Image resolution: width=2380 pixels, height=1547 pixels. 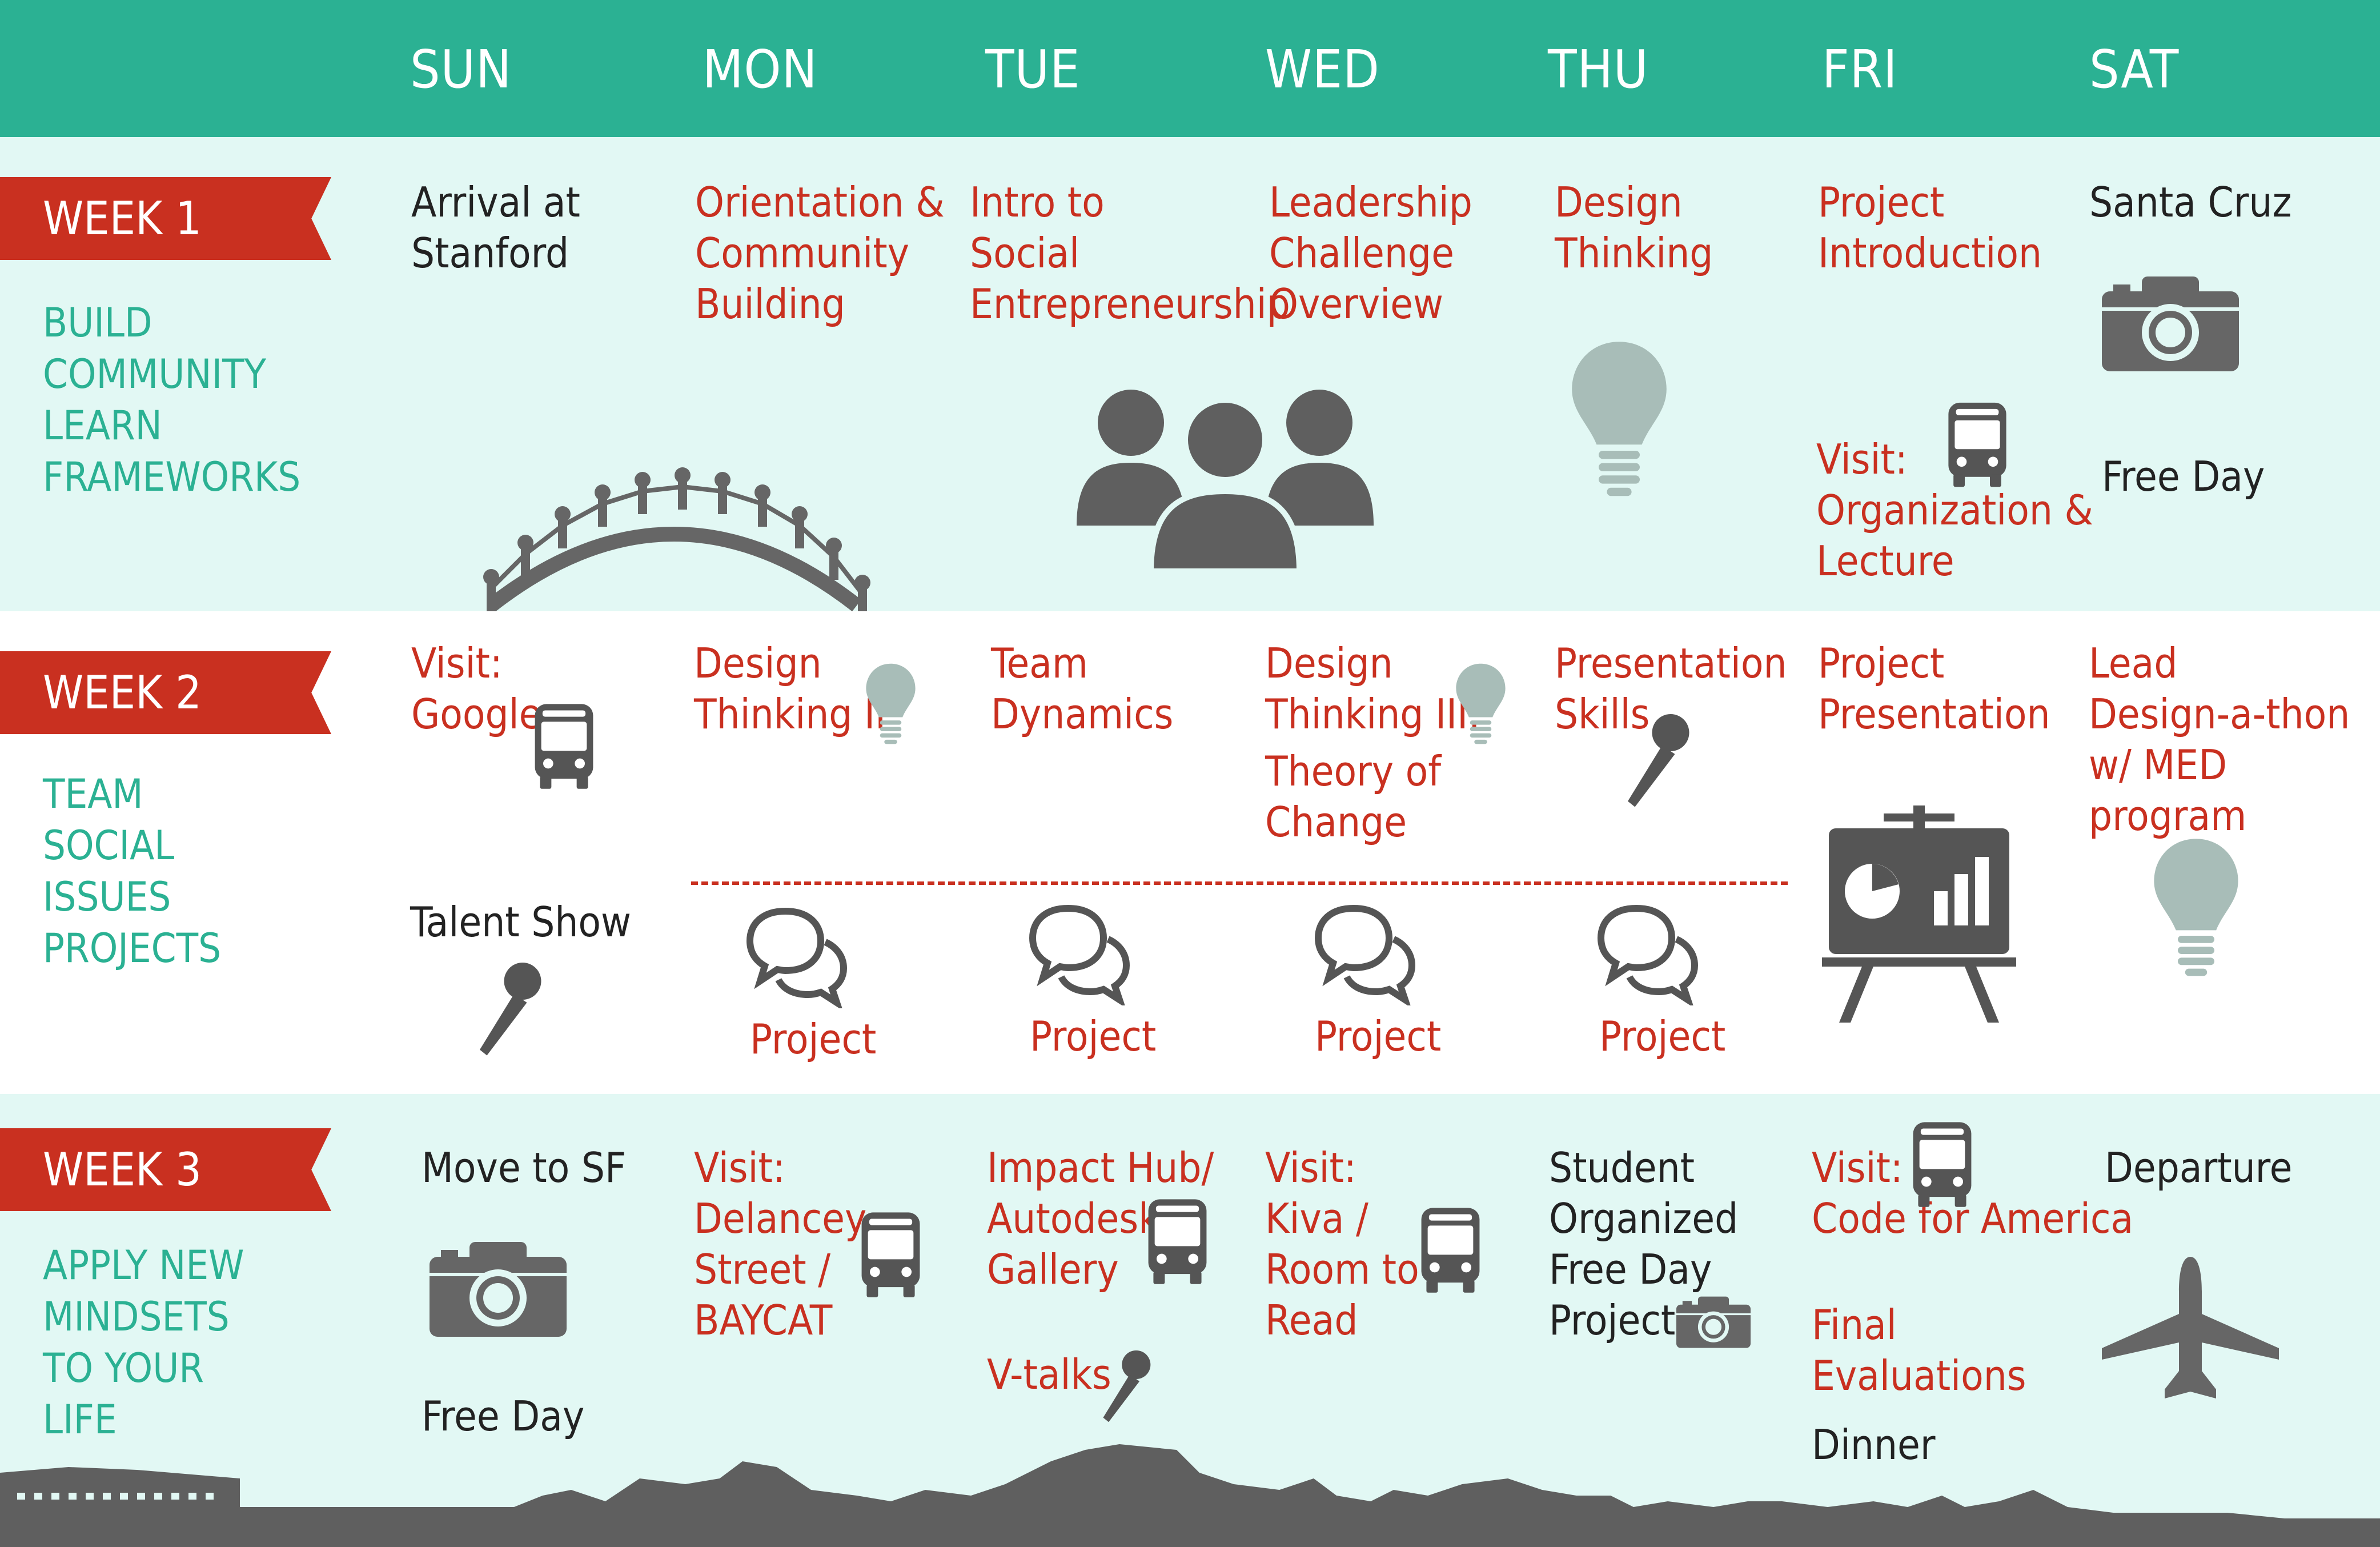 I want to click on week-1-sat-event: Santa Cruz, so click(x=2190, y=202).